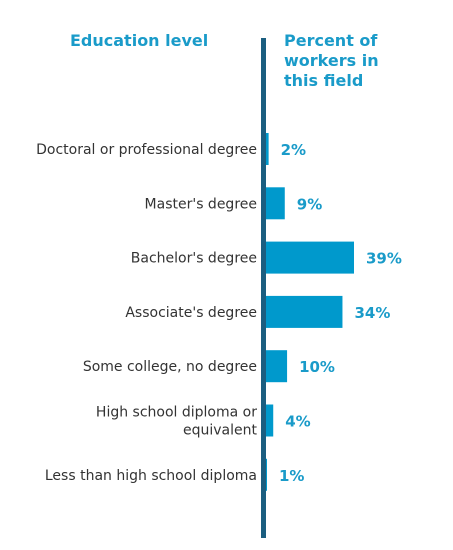  What do you see at coordinates (194, 259) in the screenshot?
I see `category-label-2: Bachelor's degree` at bounding box center [194, 259].